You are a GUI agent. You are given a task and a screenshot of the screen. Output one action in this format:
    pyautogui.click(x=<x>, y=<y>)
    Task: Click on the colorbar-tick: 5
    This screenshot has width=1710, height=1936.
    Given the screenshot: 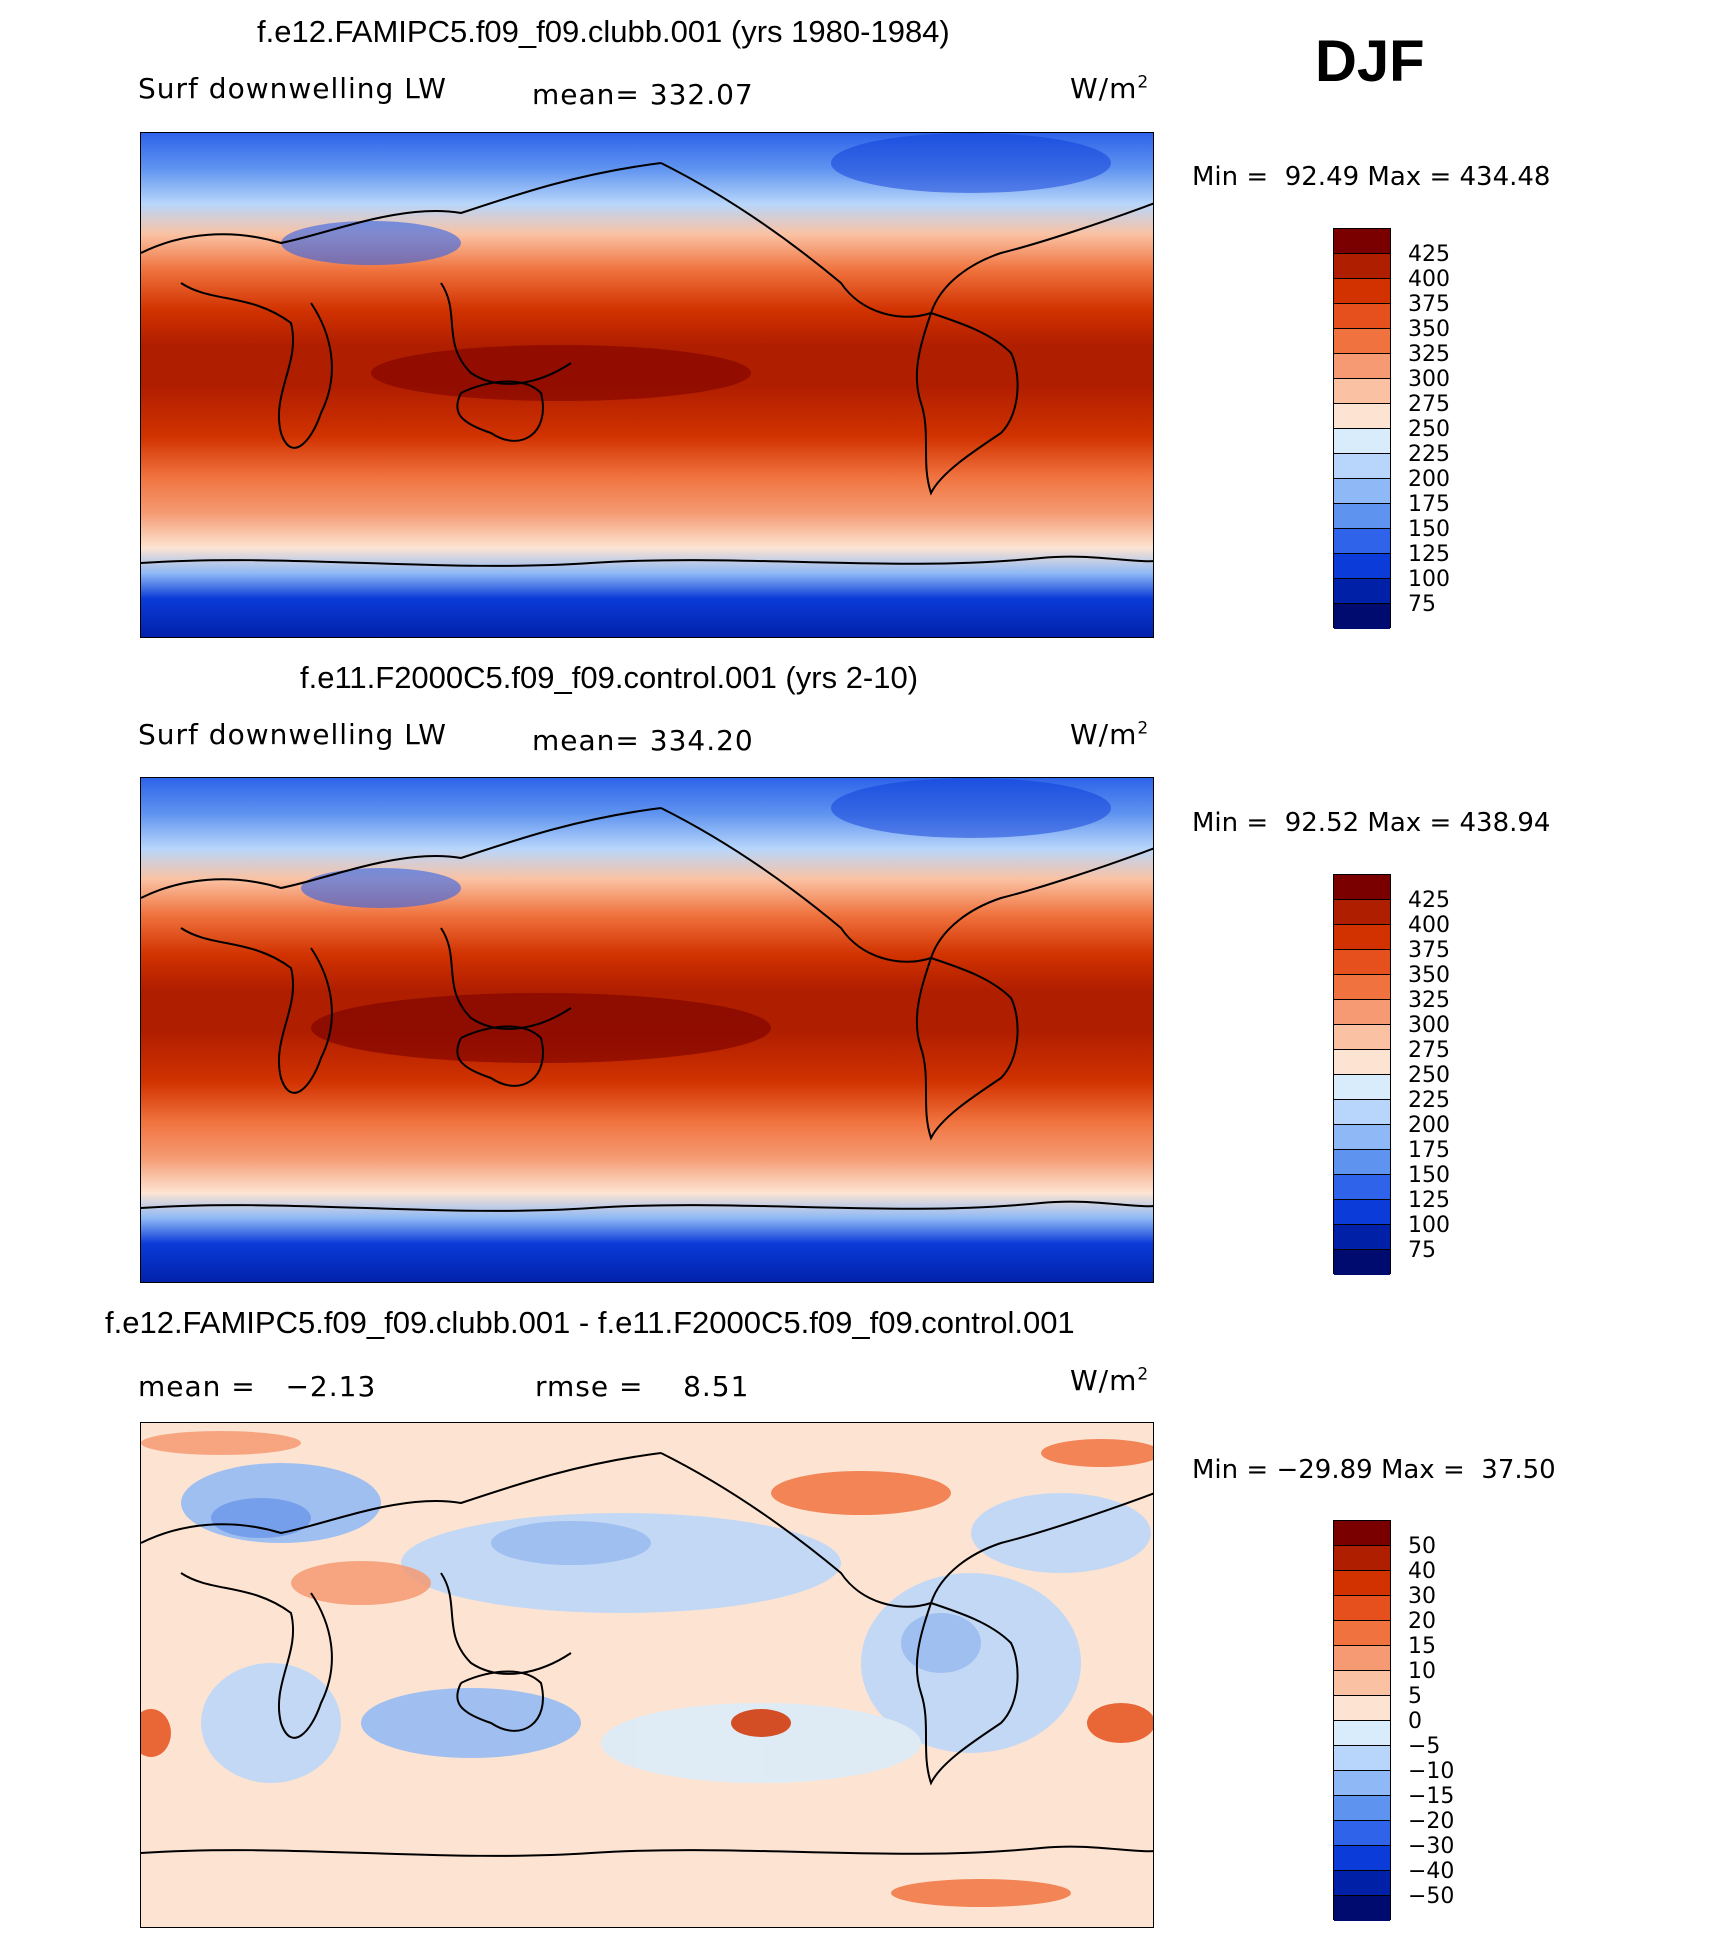 What is the action you would take?
    pyautogui.click(x=1415, y=1696)
    